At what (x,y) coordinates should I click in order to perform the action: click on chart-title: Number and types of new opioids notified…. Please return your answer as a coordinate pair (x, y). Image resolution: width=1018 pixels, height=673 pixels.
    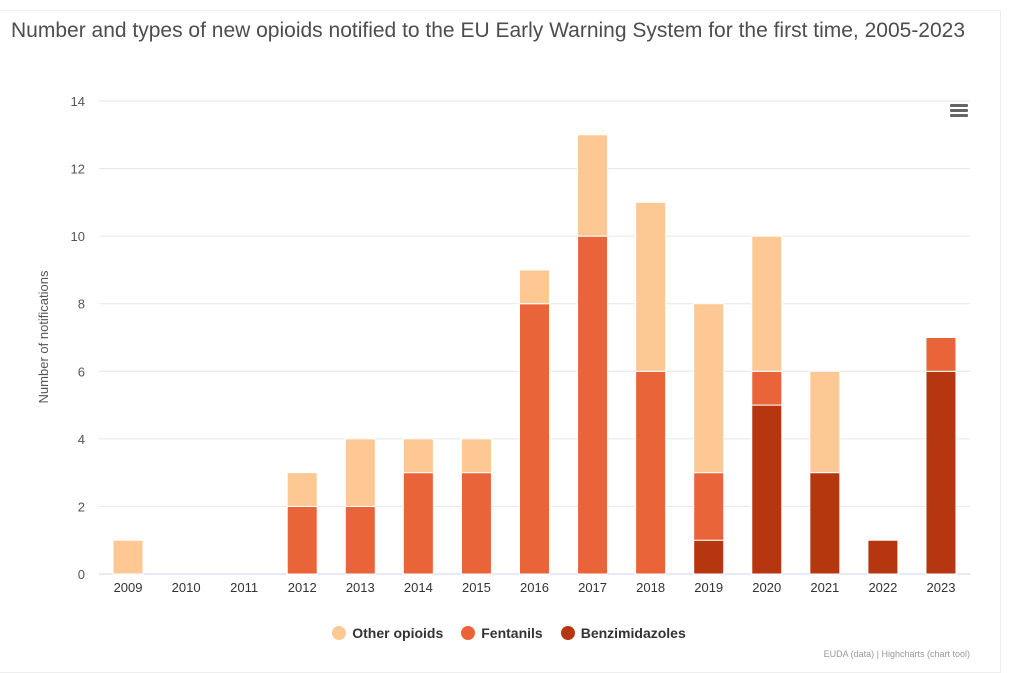
    Looking at the image, I should click on (488, 30).